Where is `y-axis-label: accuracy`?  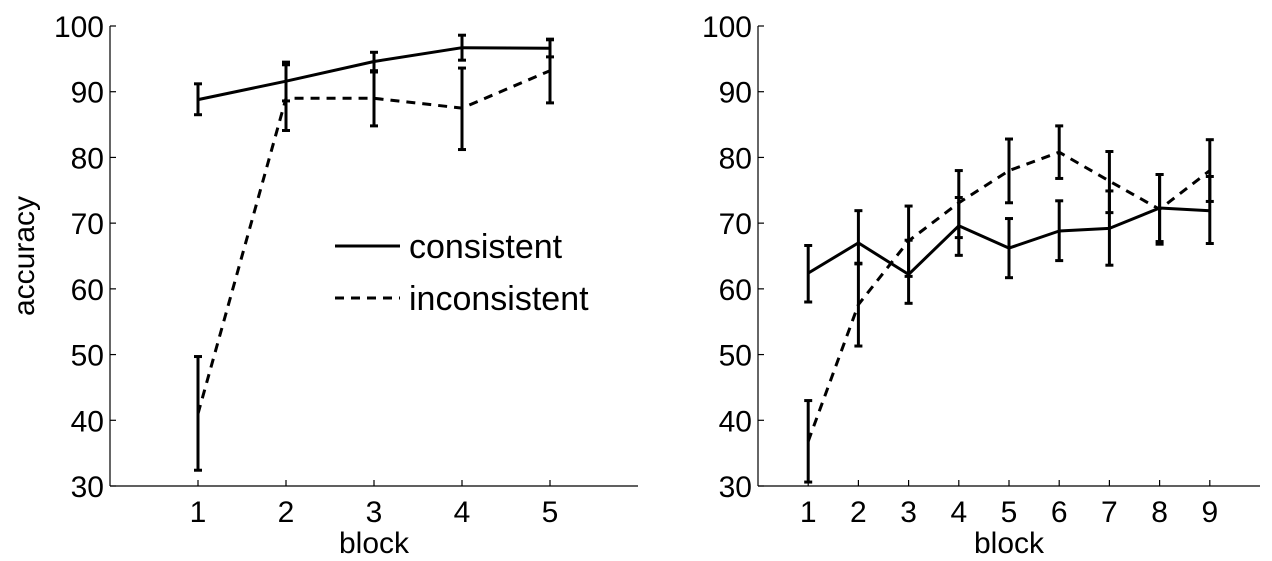 y-axis-label: accuracy is located at coordinates (24, 256).